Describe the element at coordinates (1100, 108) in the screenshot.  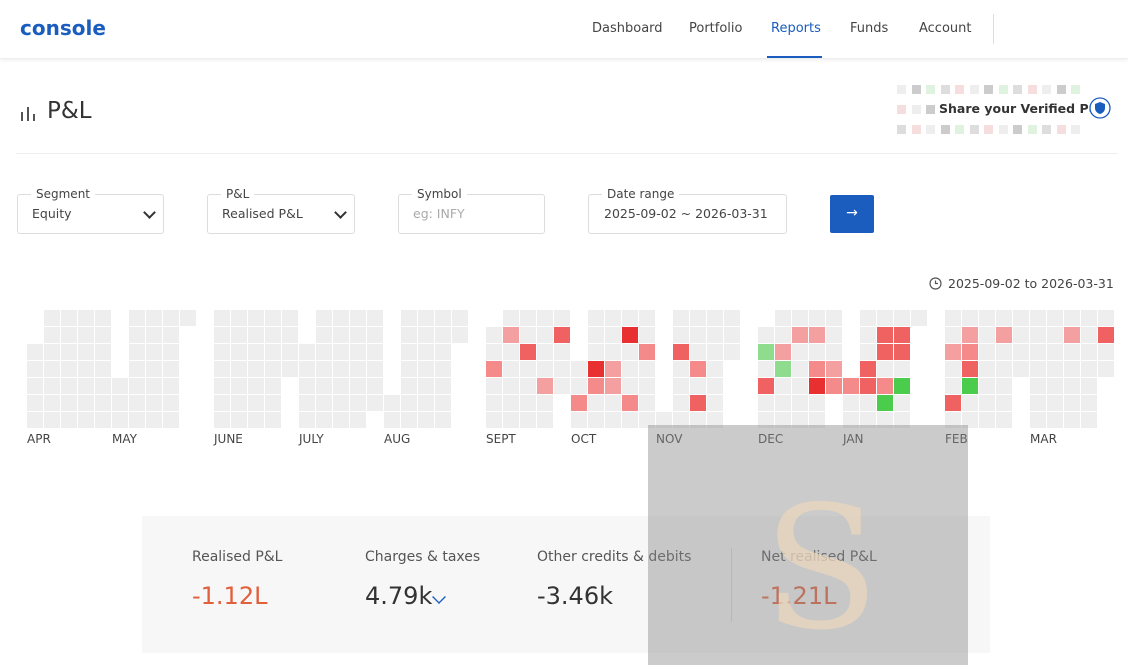
I see `shield-icon` at that location.